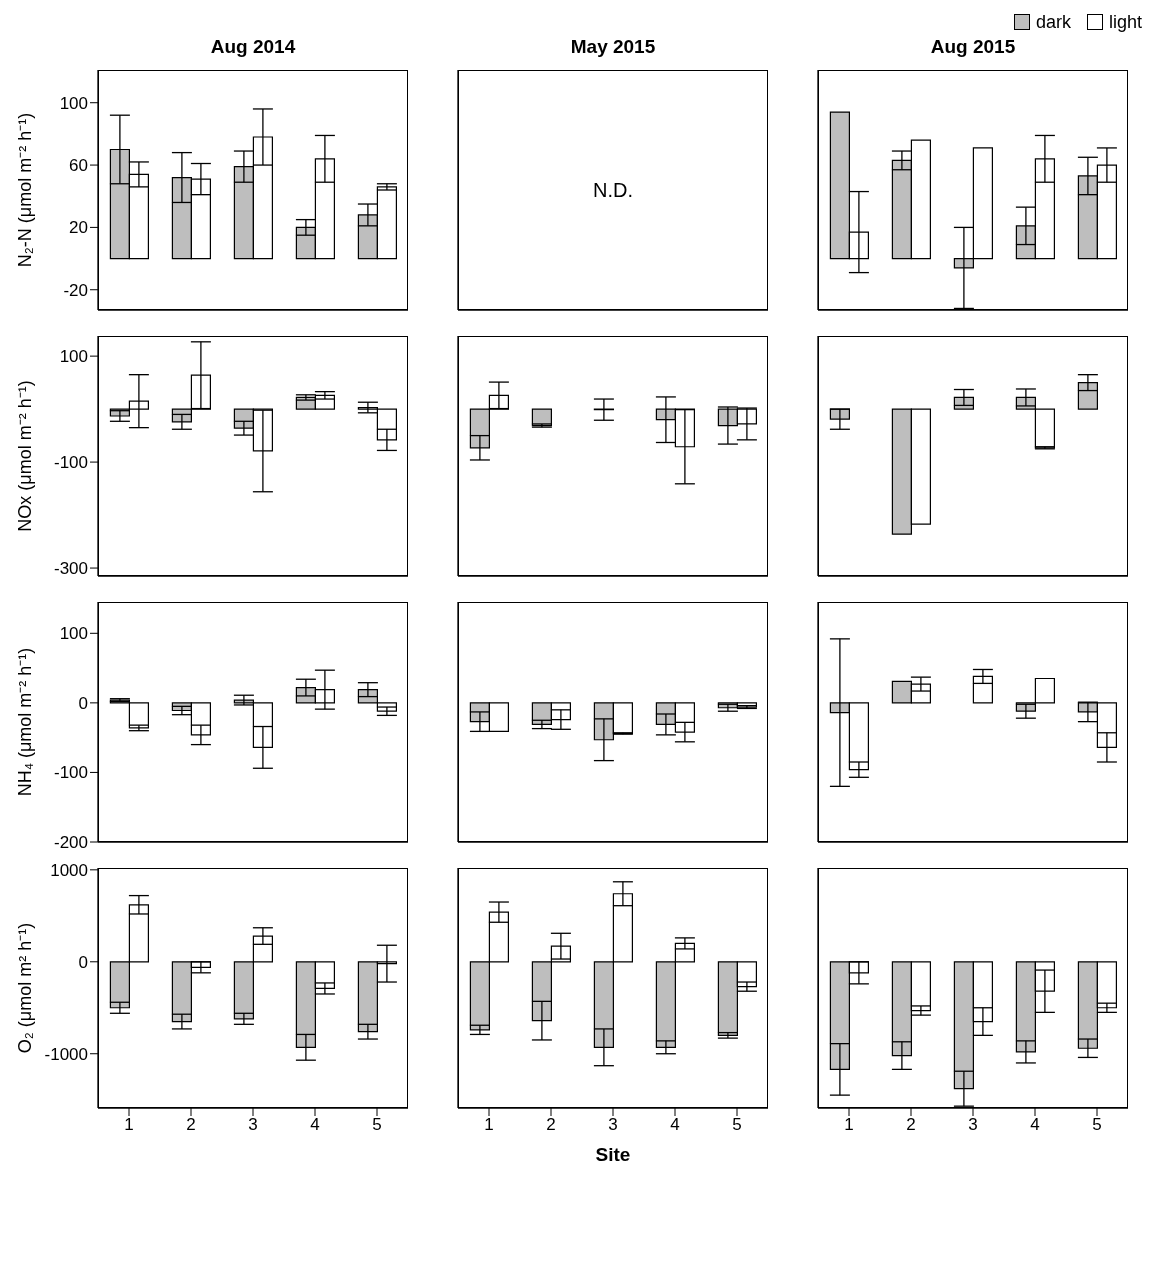 The width and height of the screenshot is (1158, 1284). I want to click on chart-title: Aug 2014, so click(253, 47).